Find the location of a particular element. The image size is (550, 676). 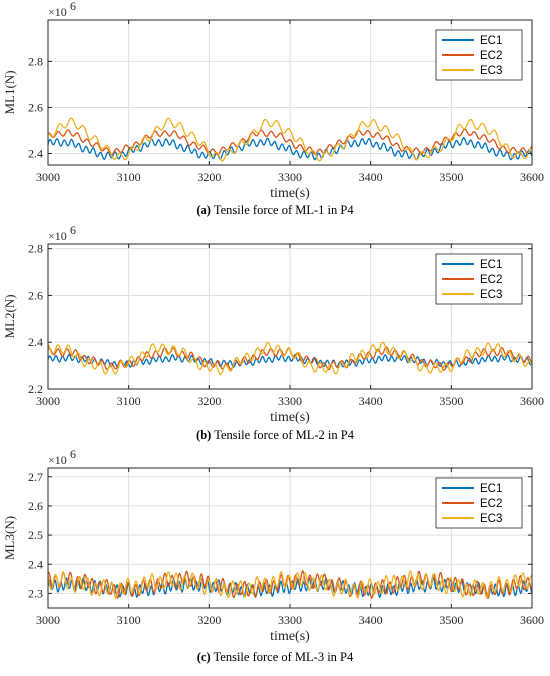

caption-letter: (b) is located at coordinates (203, 435).